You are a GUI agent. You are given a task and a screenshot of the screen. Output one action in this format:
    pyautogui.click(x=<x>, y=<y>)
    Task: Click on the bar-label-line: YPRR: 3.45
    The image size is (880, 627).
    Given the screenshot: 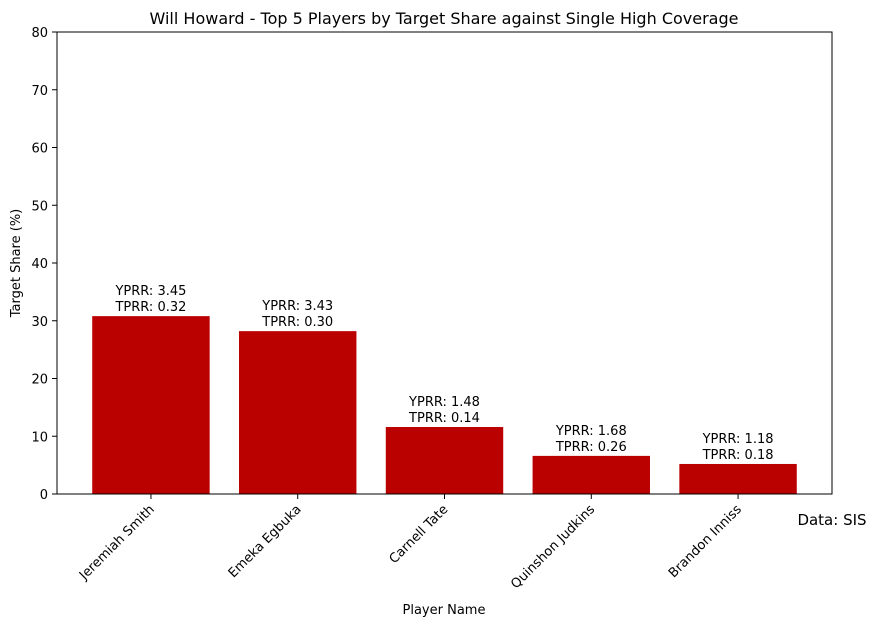 What is the action you would take?
    pyautogui.click(x=150, y=291)
    